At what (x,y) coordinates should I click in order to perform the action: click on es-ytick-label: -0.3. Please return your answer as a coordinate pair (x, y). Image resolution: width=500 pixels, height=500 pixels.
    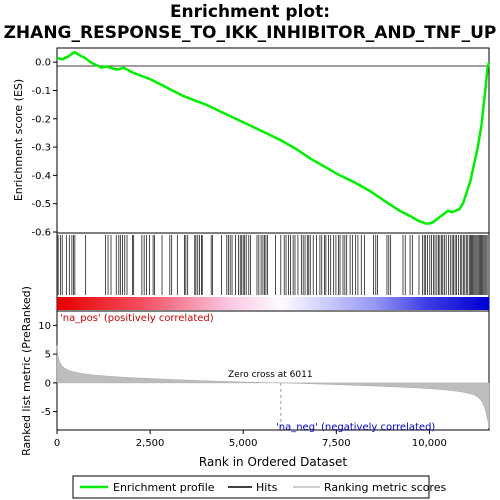
    Looking at the image, I should click on (41, 148).